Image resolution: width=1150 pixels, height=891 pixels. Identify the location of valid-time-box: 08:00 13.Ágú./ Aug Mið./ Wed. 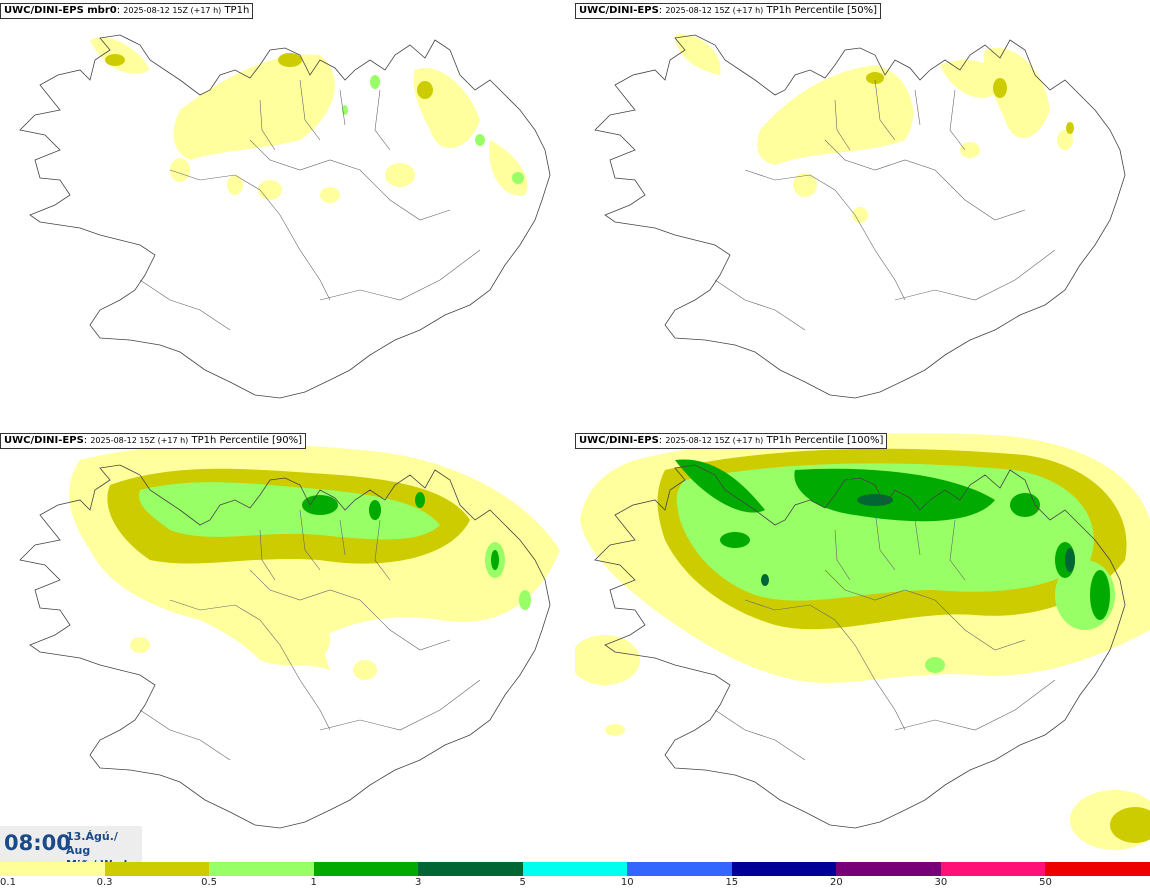
(71, 848).